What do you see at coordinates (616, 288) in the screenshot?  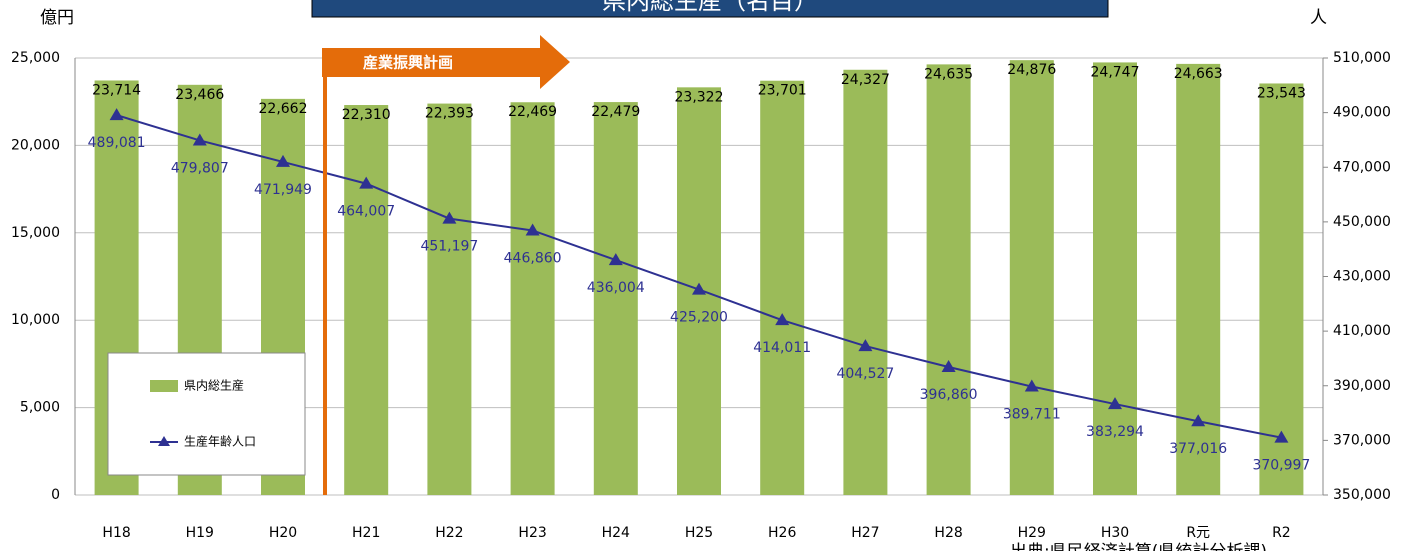 I see `line-value-label: 436,004` at bounding box center [616, 288].